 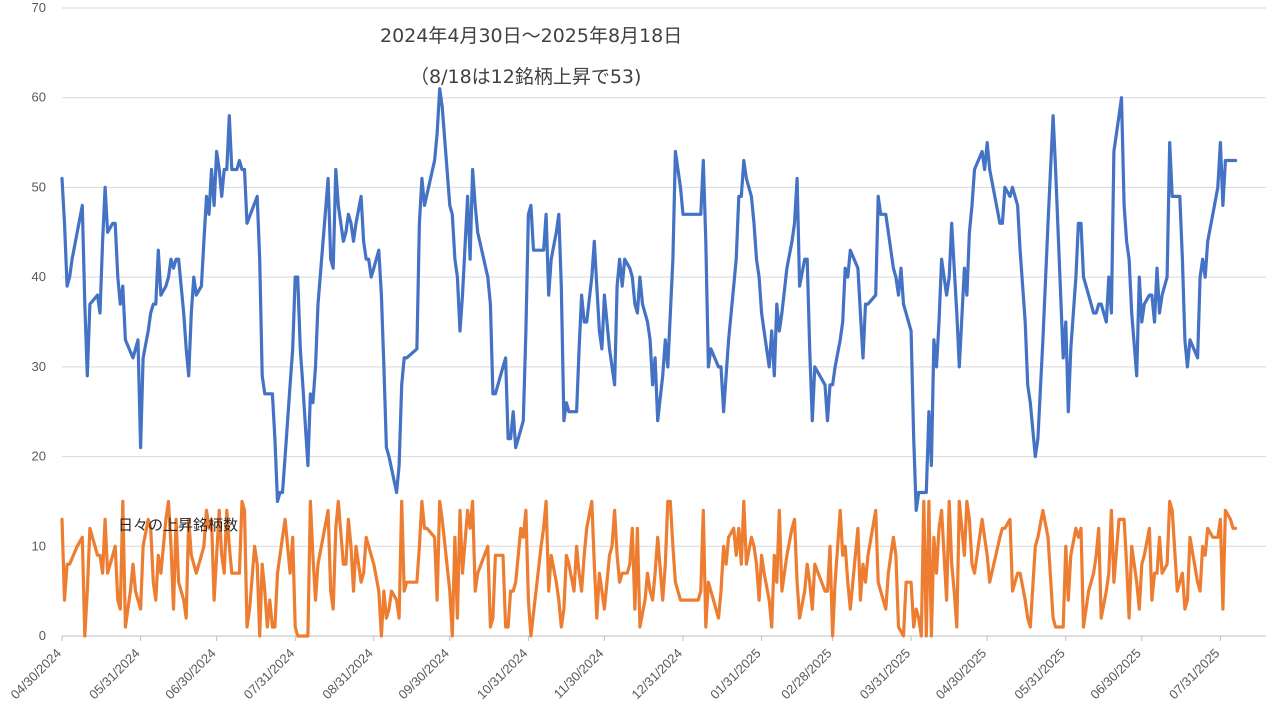 What do you see at coordinates (42, 635) in the screenshot?
I see `y-tick-label: 0` at bounding box center [42, 635].